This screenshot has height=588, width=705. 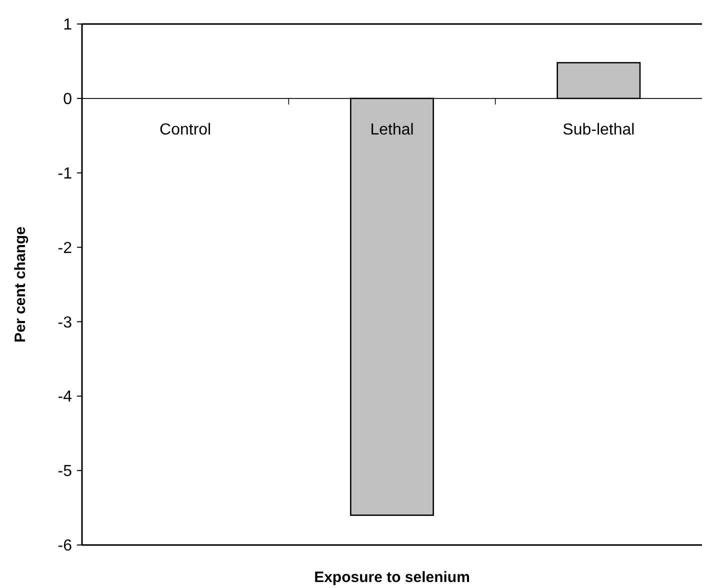 What do you see at coordinates (392, 577) in the screenshot?
I see `x-axis-title: Exposure to selenium` at bounding box center [392, 577].